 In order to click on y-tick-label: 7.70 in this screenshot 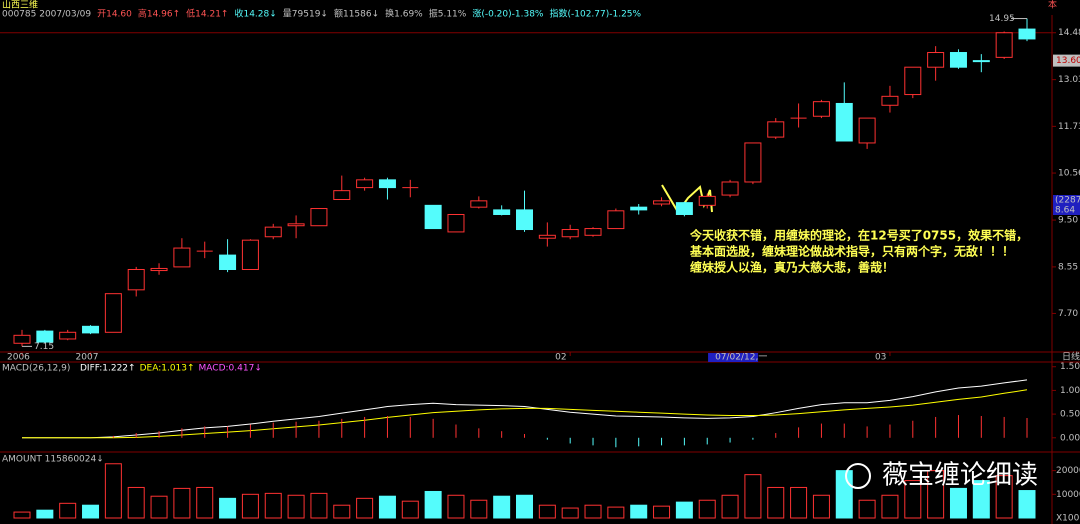, I will do `click(1068, 314)`.